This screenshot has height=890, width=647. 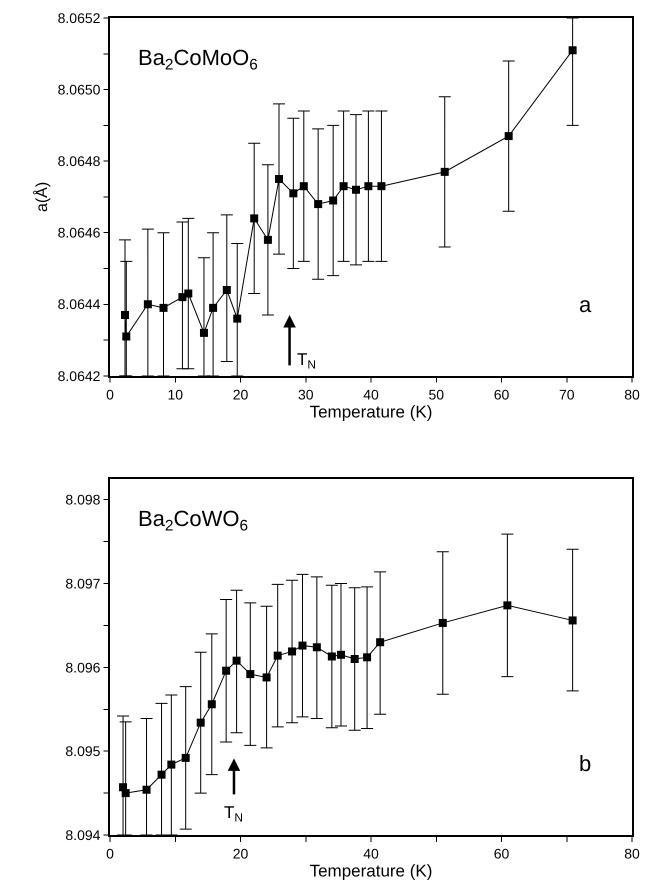 What do you see at coordinates (79, 161) in the screenshot?
I see `y-tick-label: 8.0648` at bounding box center [79, 161].